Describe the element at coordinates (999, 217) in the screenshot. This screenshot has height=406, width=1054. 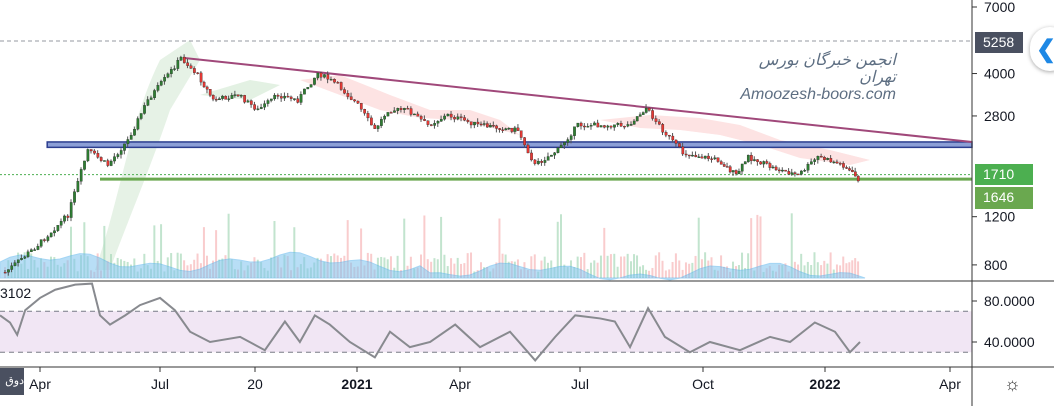
I see `price-axis-label: 1200` at that location.